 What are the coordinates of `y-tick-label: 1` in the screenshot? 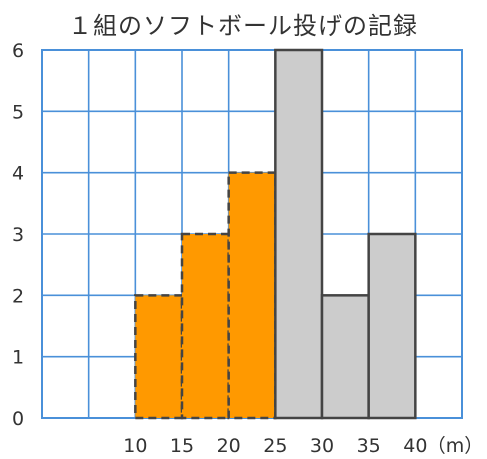 It's located at (18, 358).